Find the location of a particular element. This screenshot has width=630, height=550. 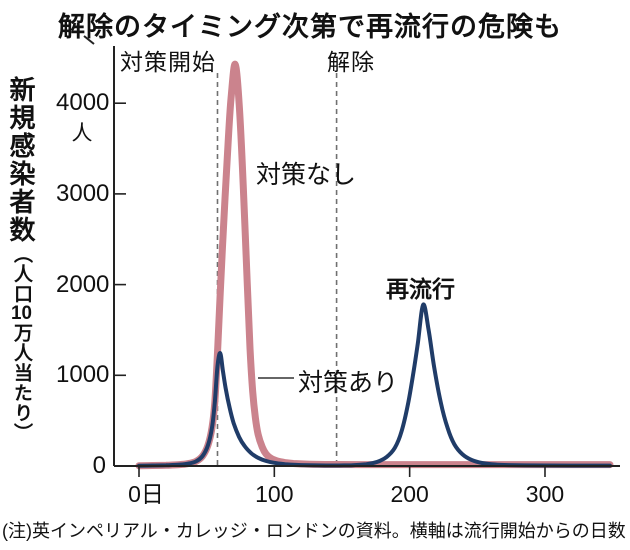

y-tick-label-0: 0 is located at coordinates (99, 465).